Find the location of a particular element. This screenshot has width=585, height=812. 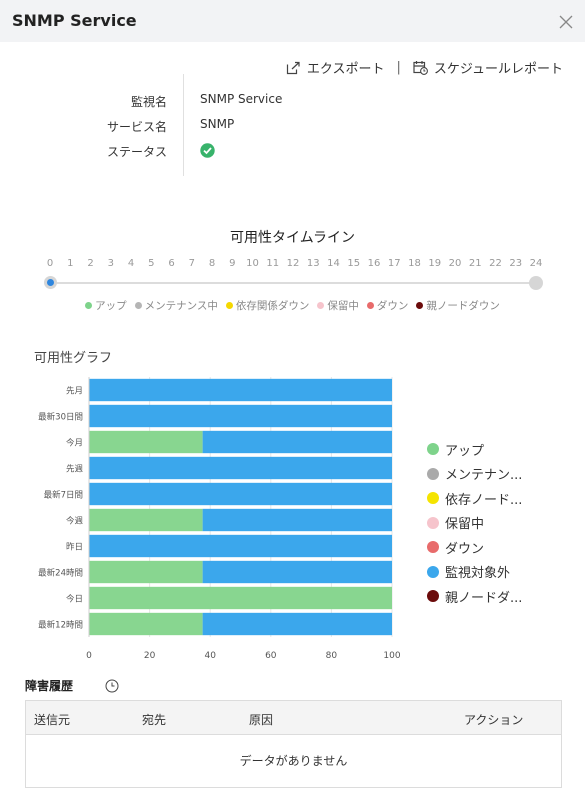

graph-legend-label: 保留中 is located at coordinates (465, 525).